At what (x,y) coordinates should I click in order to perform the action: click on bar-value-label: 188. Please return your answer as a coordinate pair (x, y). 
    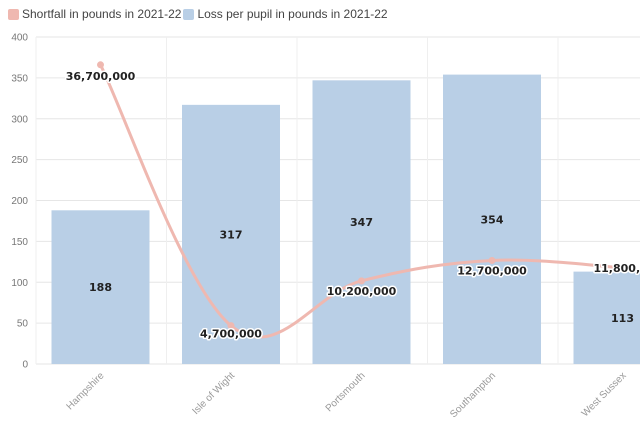
    Looking at the image, I should click on (100, 287).